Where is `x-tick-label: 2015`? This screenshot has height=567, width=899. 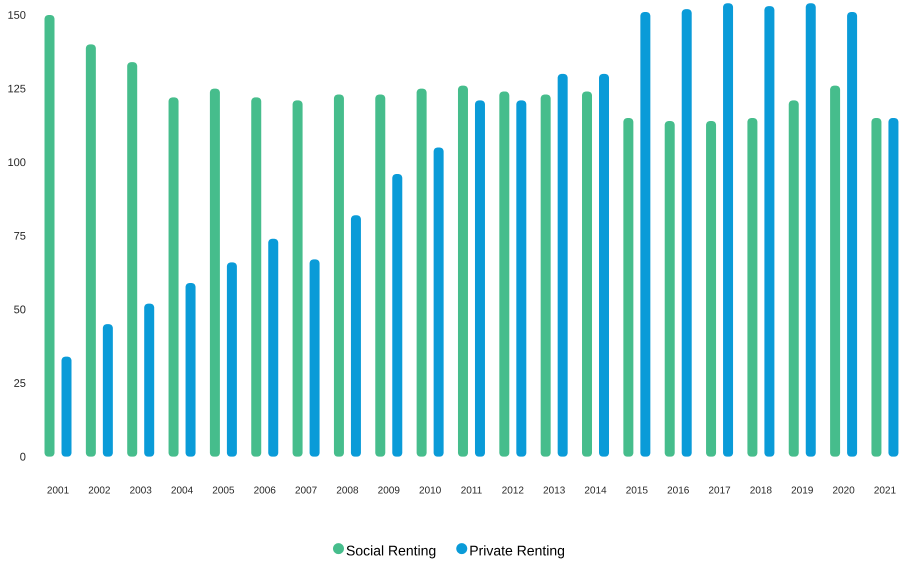 x-tick-label: 2015 is located at coordinates (637, 490).